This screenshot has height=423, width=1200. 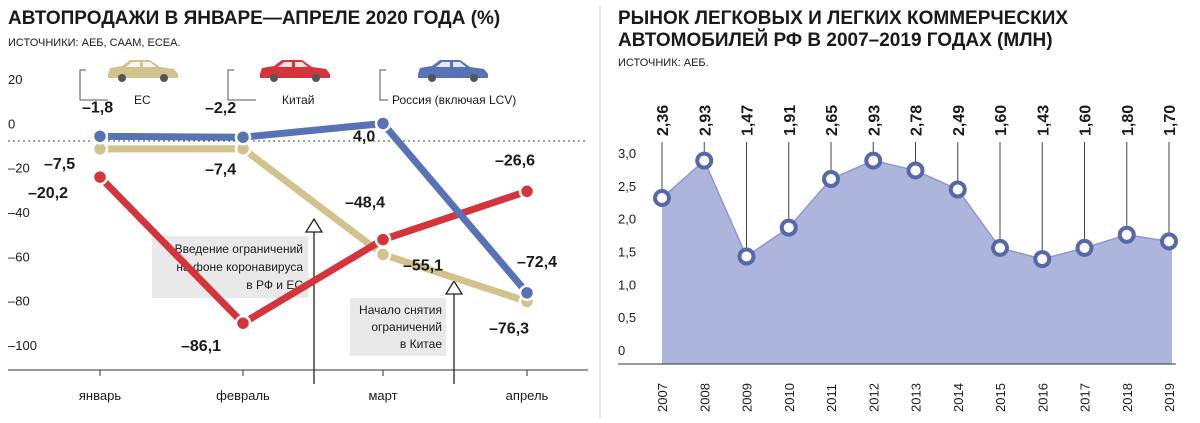 I want to click on x-tick-label: 2015, so click(x=1000, y=397).